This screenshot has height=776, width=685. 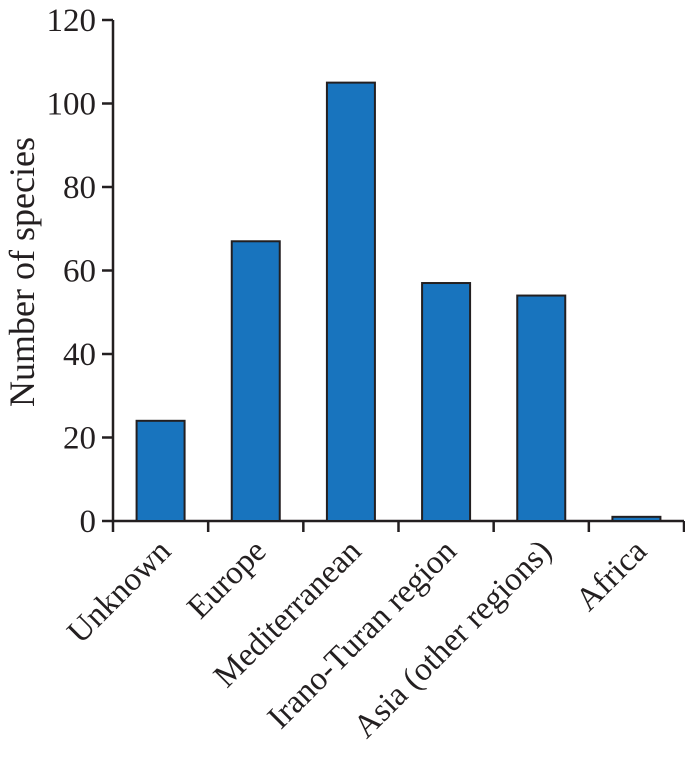 I want to click on x-axis-ticks, so click(x=398, y=526).